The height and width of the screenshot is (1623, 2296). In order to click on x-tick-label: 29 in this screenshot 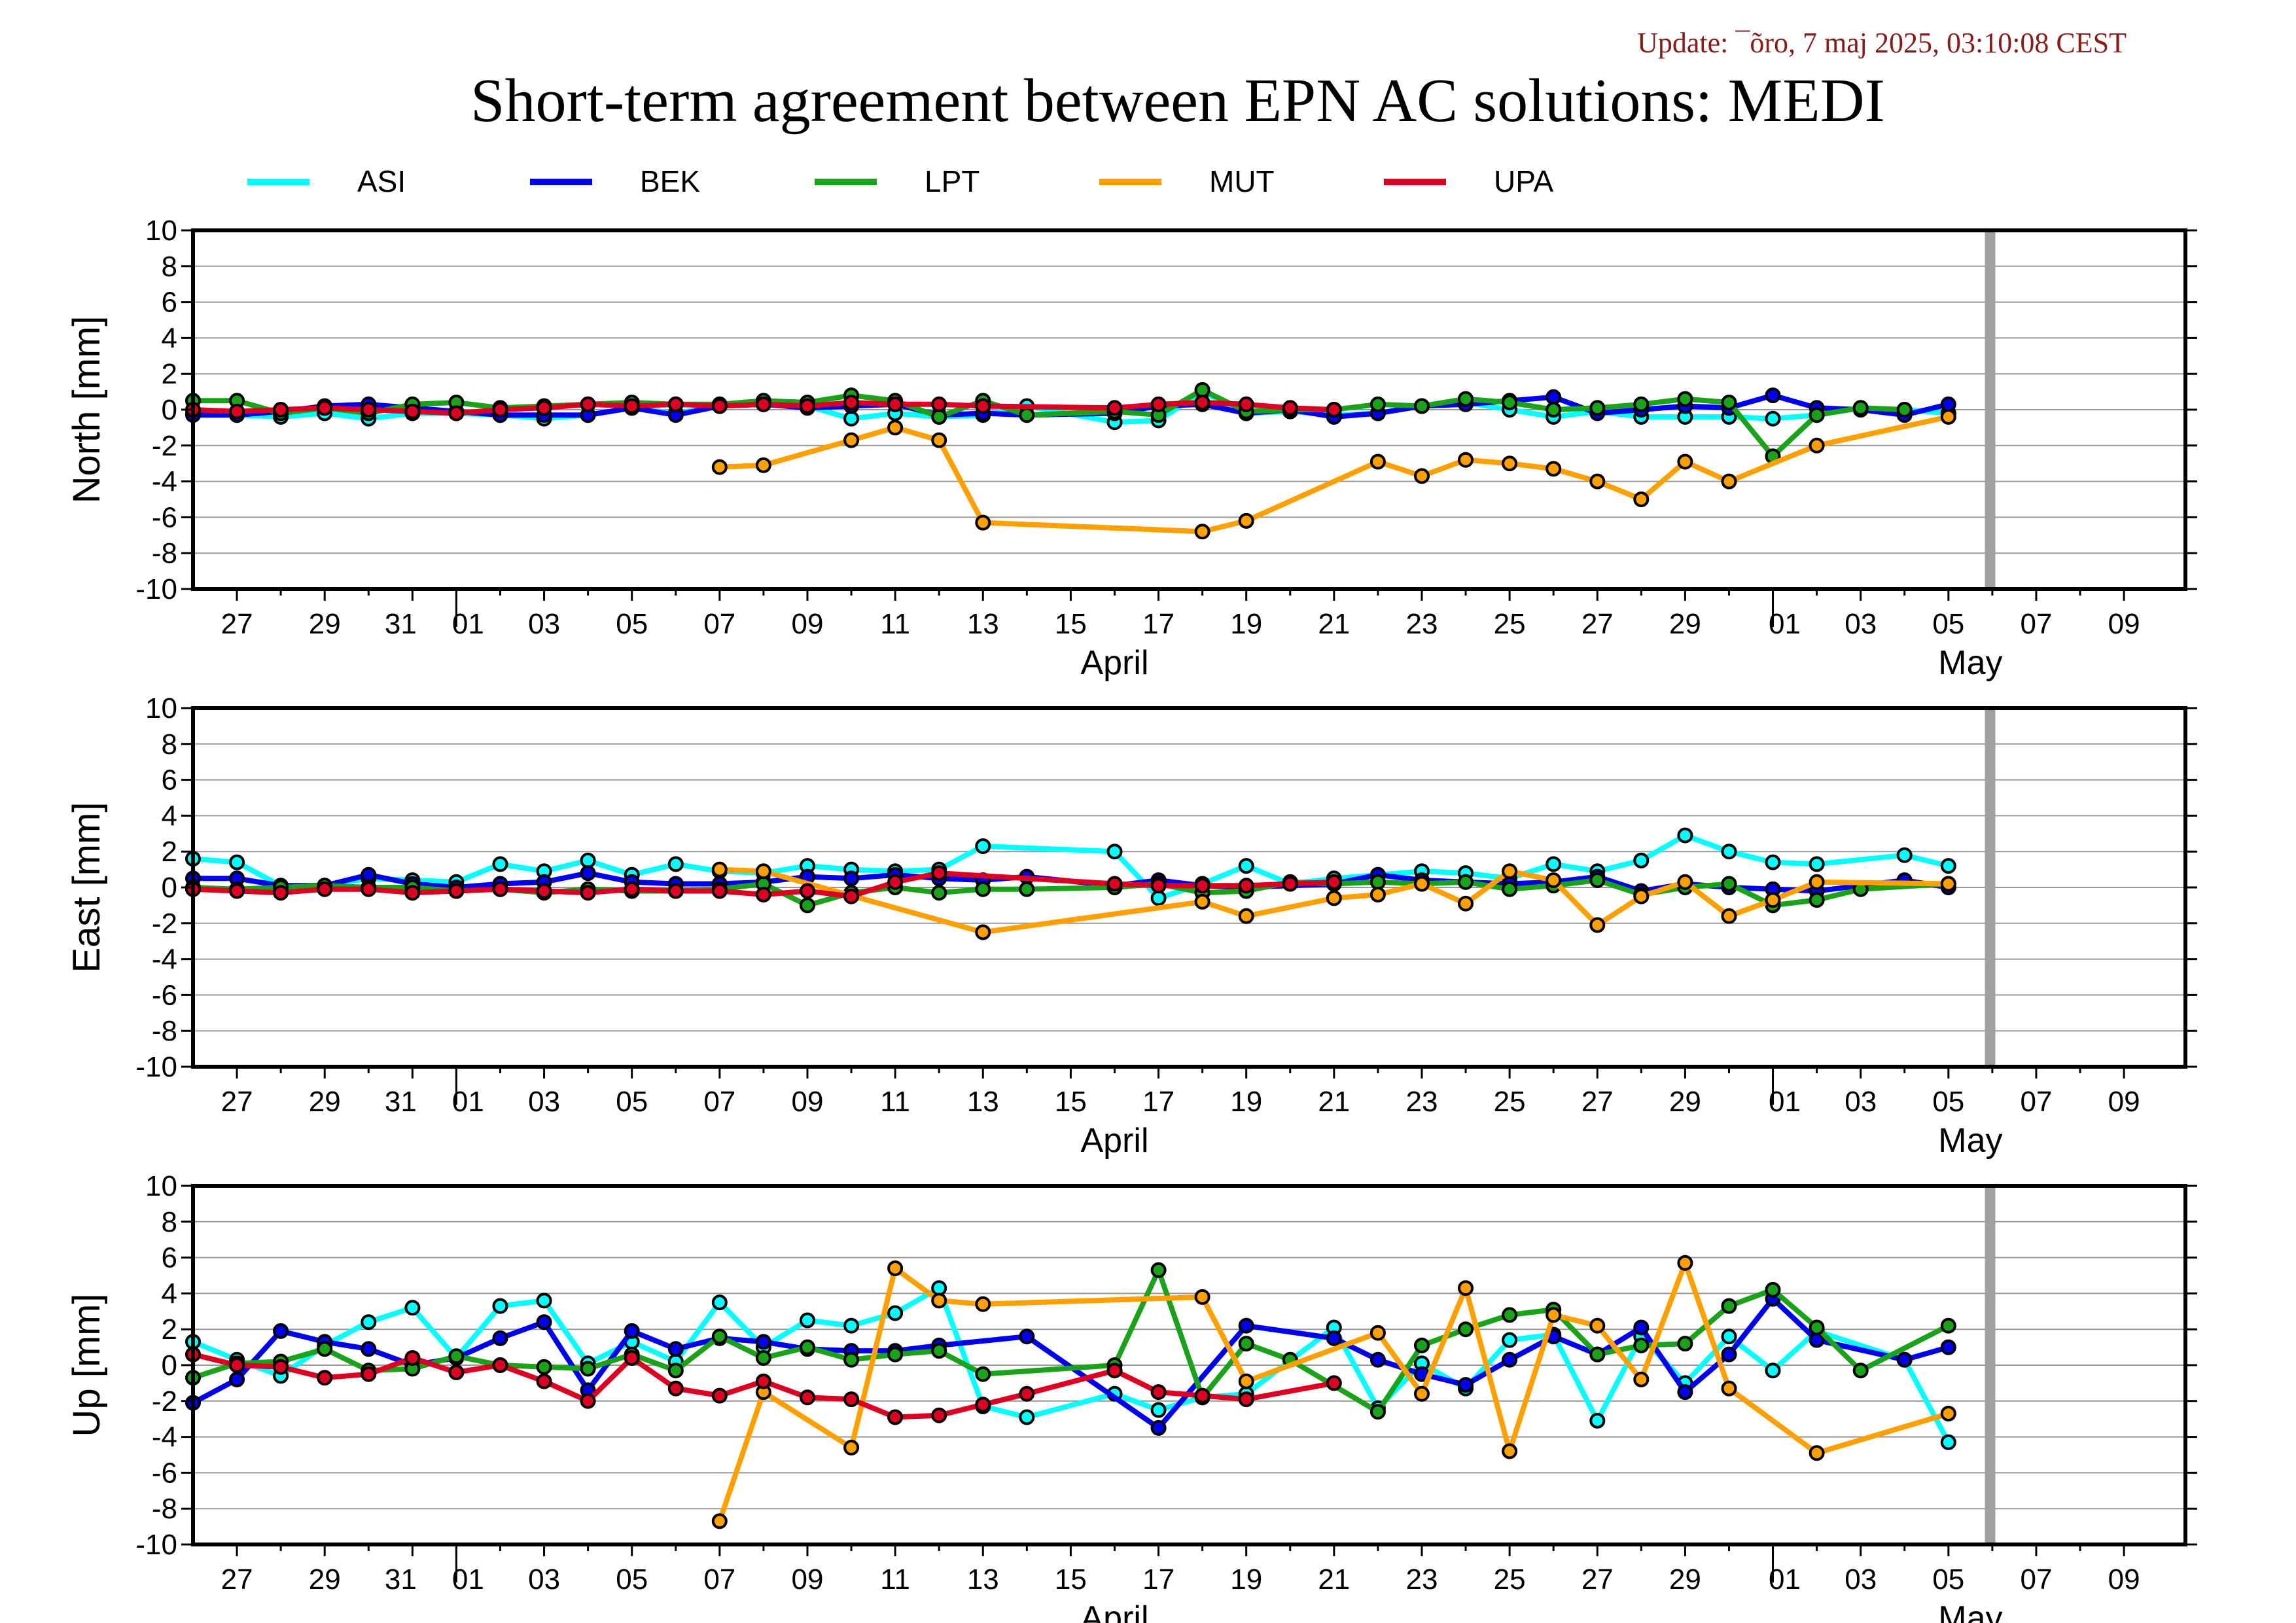, I will do `click(325, 1102)`.